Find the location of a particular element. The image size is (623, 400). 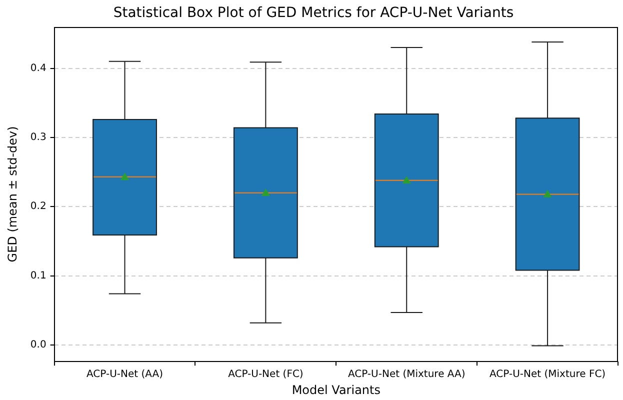

x-axis-title: Model Variants is located at coordinates (336, 389).